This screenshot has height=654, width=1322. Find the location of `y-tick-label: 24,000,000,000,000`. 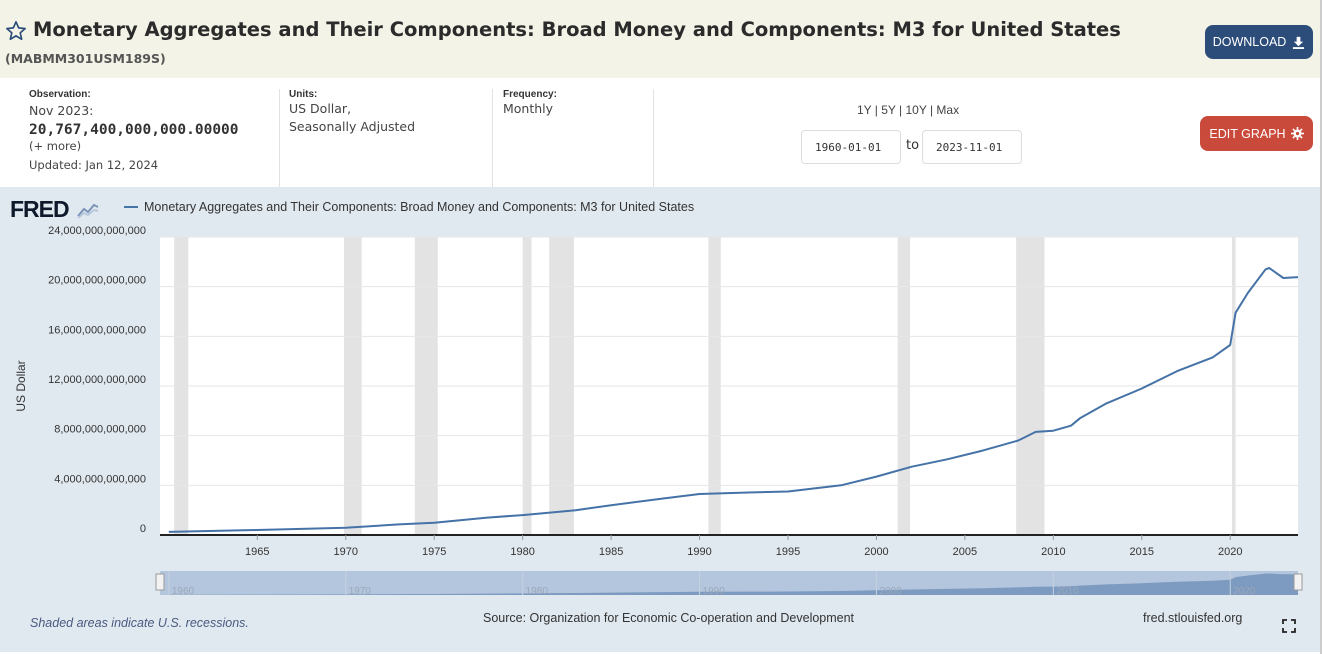

y-tick-label: 24,000,000,000,000 is located at coordinates (97, 231).